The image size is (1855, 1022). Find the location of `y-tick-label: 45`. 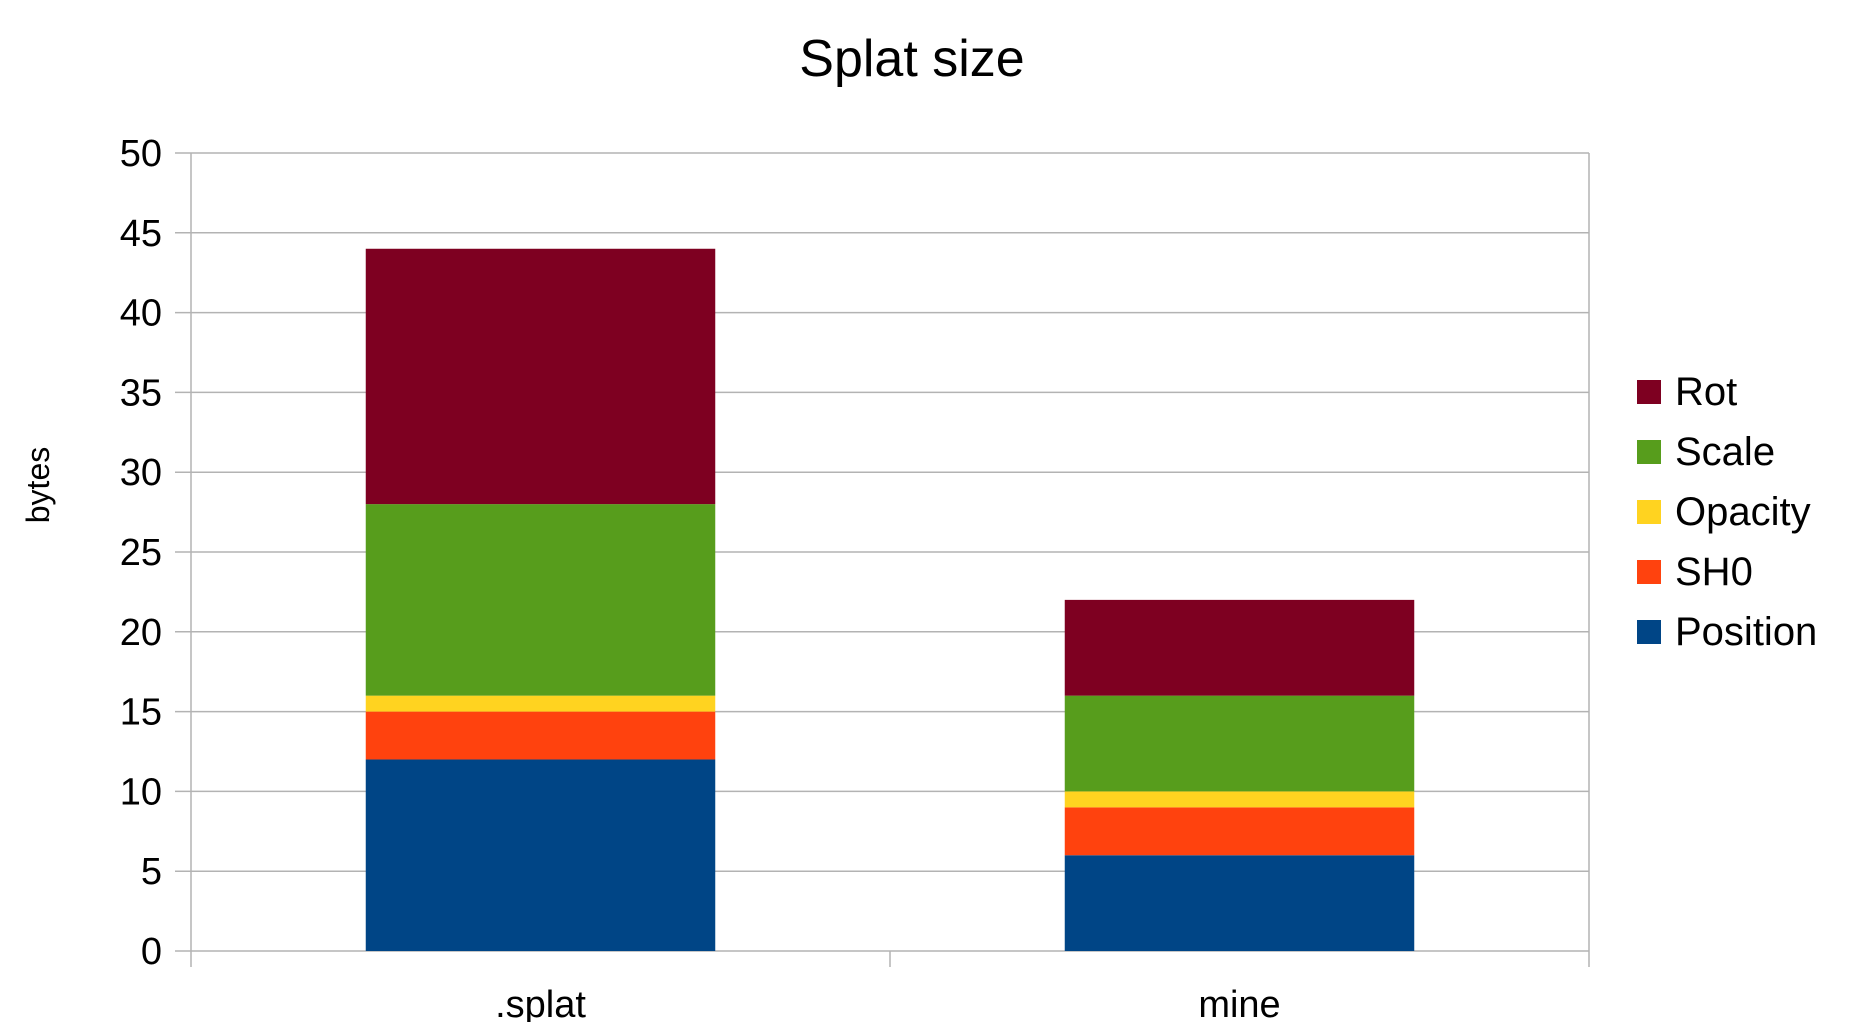

y-tick-label: 45 is located at coordinates (141, 234).